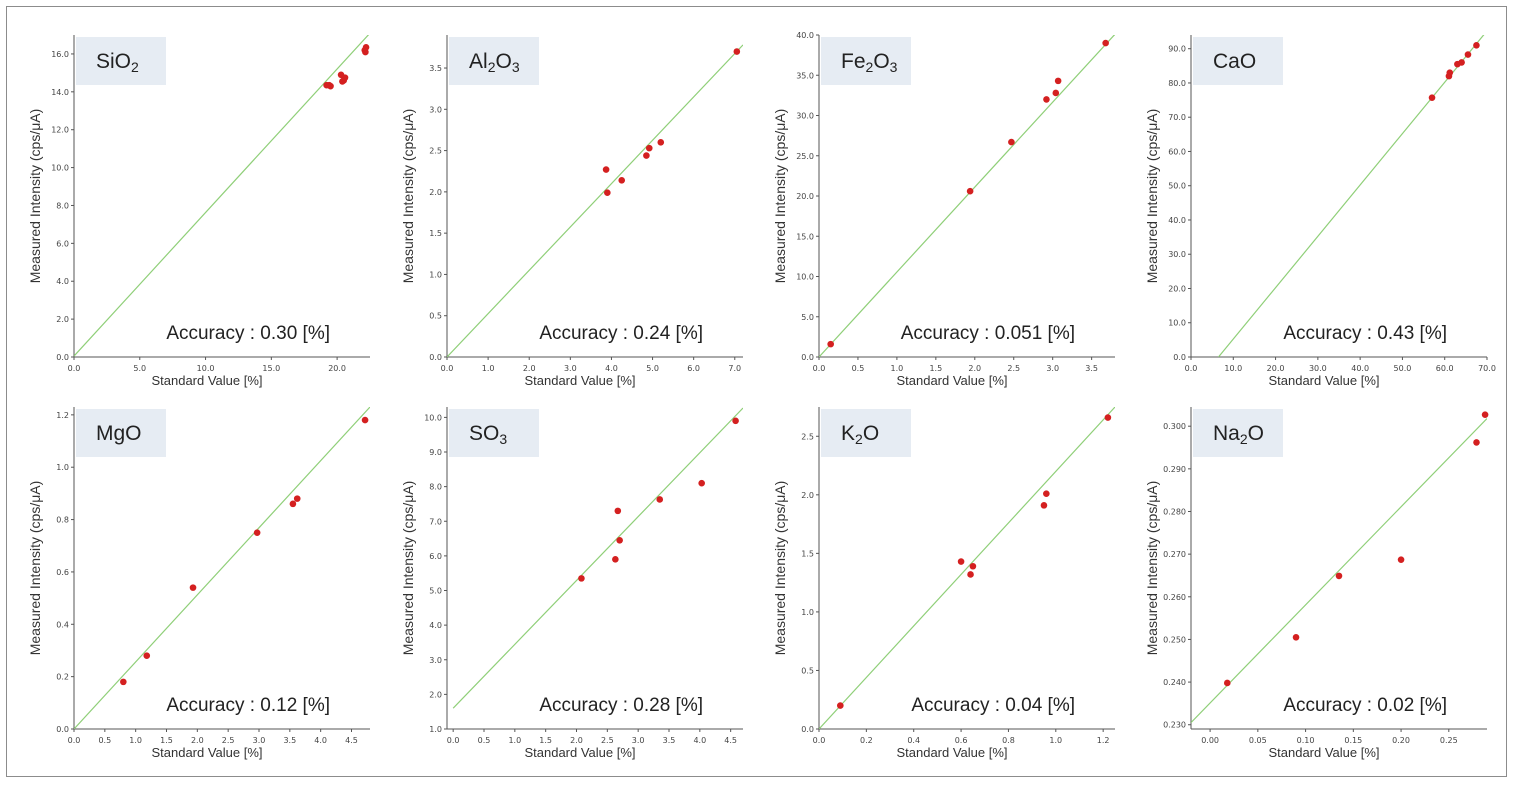  I want to click on title-segment: SiO, so click(113, 61).